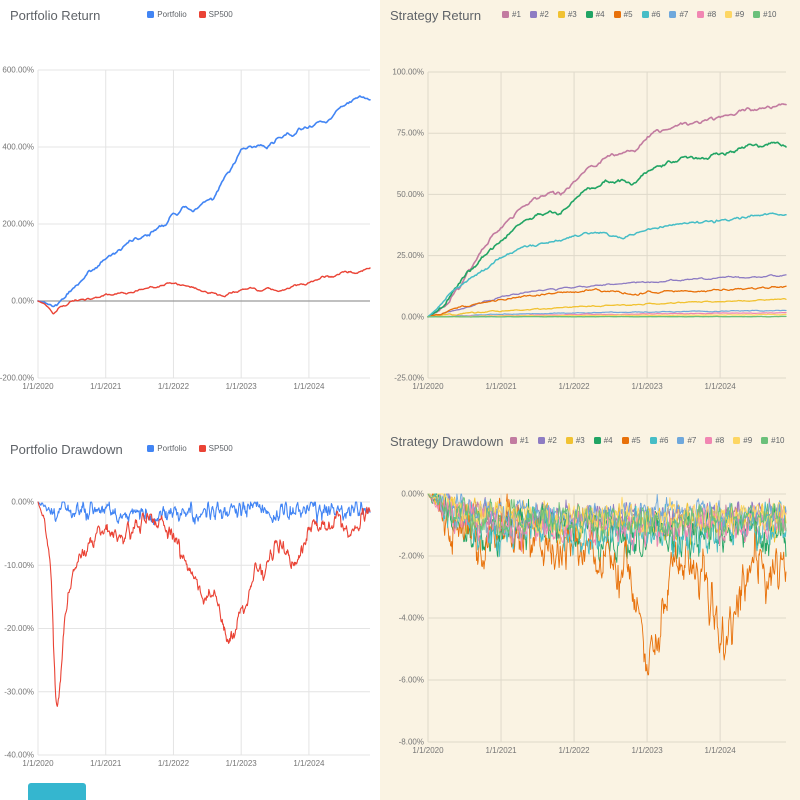 The image size is (800, 800). I want to click on legend-item: #4, so click(595, 14).